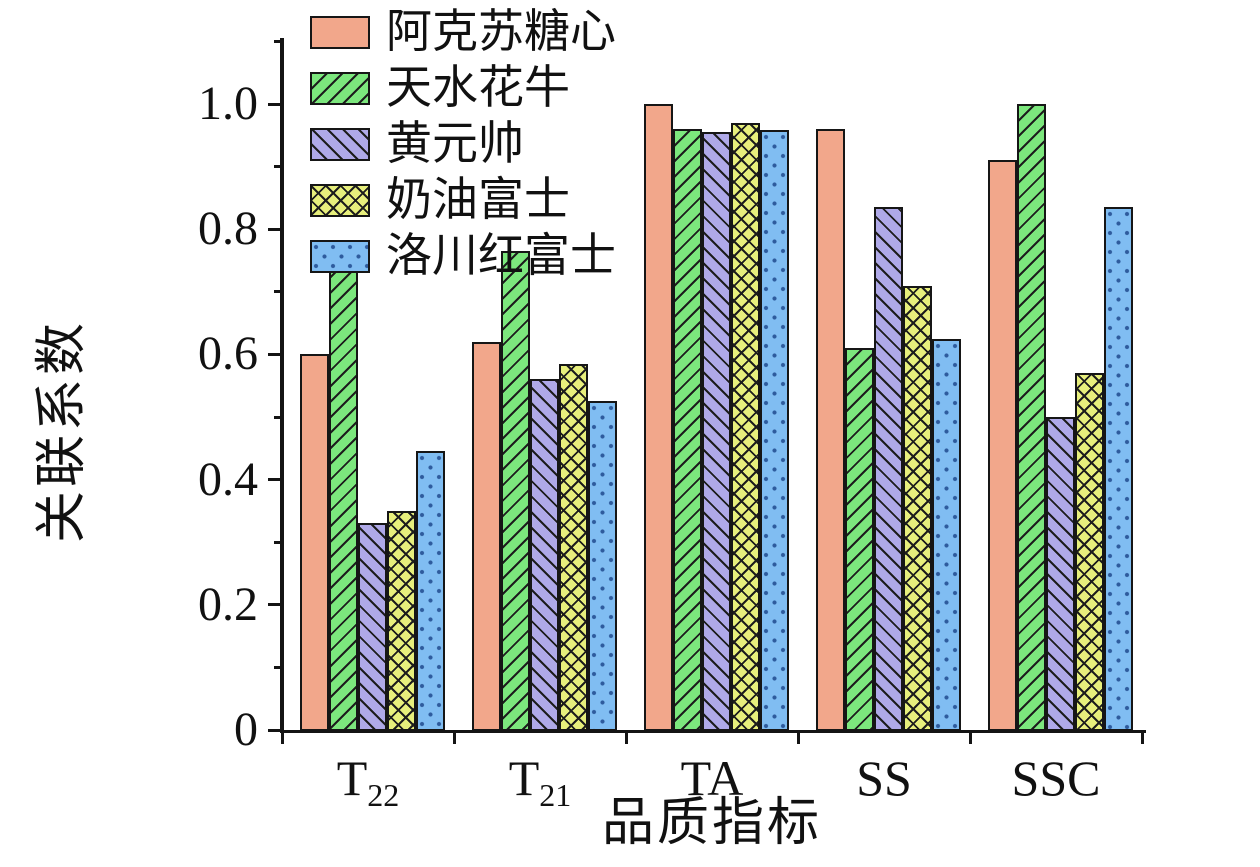  I want to click on legend-label: 天水花牛, so click(478, 87).